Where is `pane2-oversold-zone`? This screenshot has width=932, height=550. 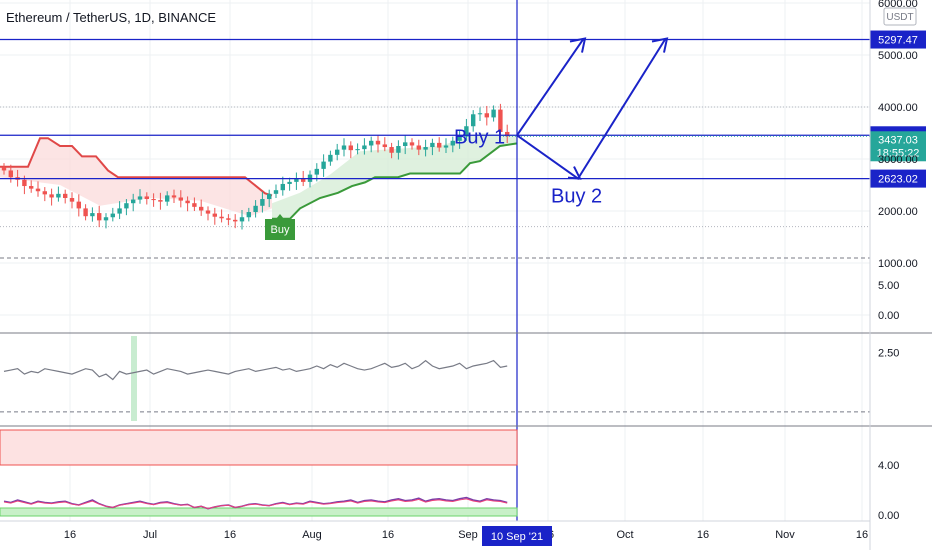 pane2-oversold-zone is located at coordinates (259, 512).